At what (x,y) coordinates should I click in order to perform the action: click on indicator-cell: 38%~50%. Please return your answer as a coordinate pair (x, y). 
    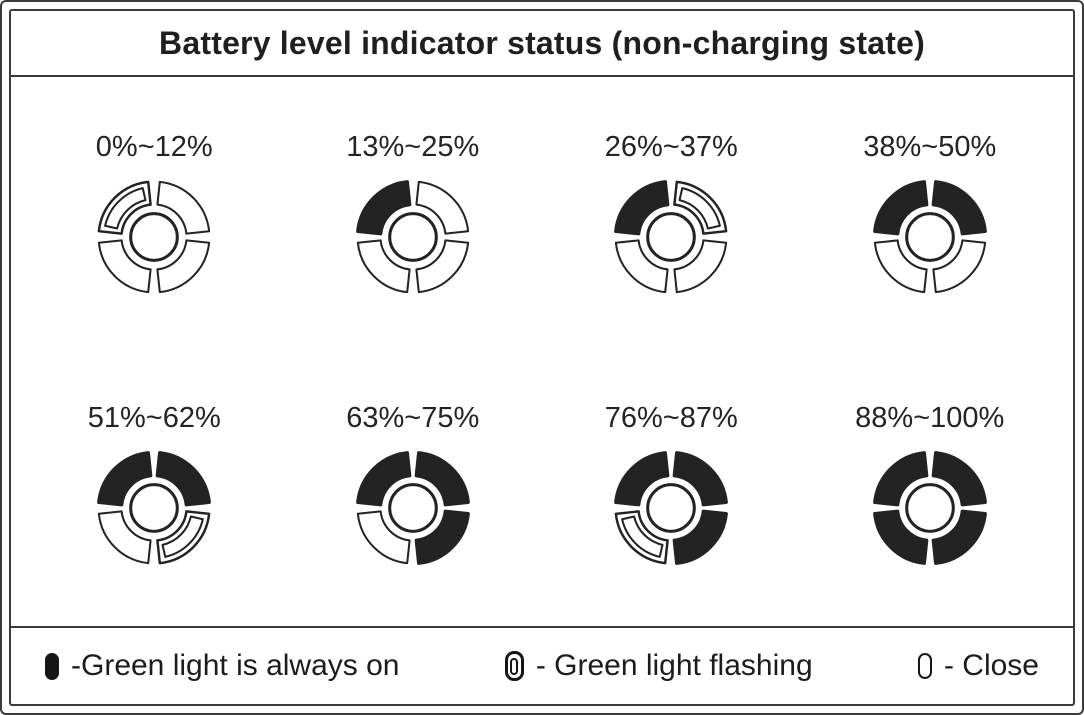
    Looking at the image, I should click on (929, 217).